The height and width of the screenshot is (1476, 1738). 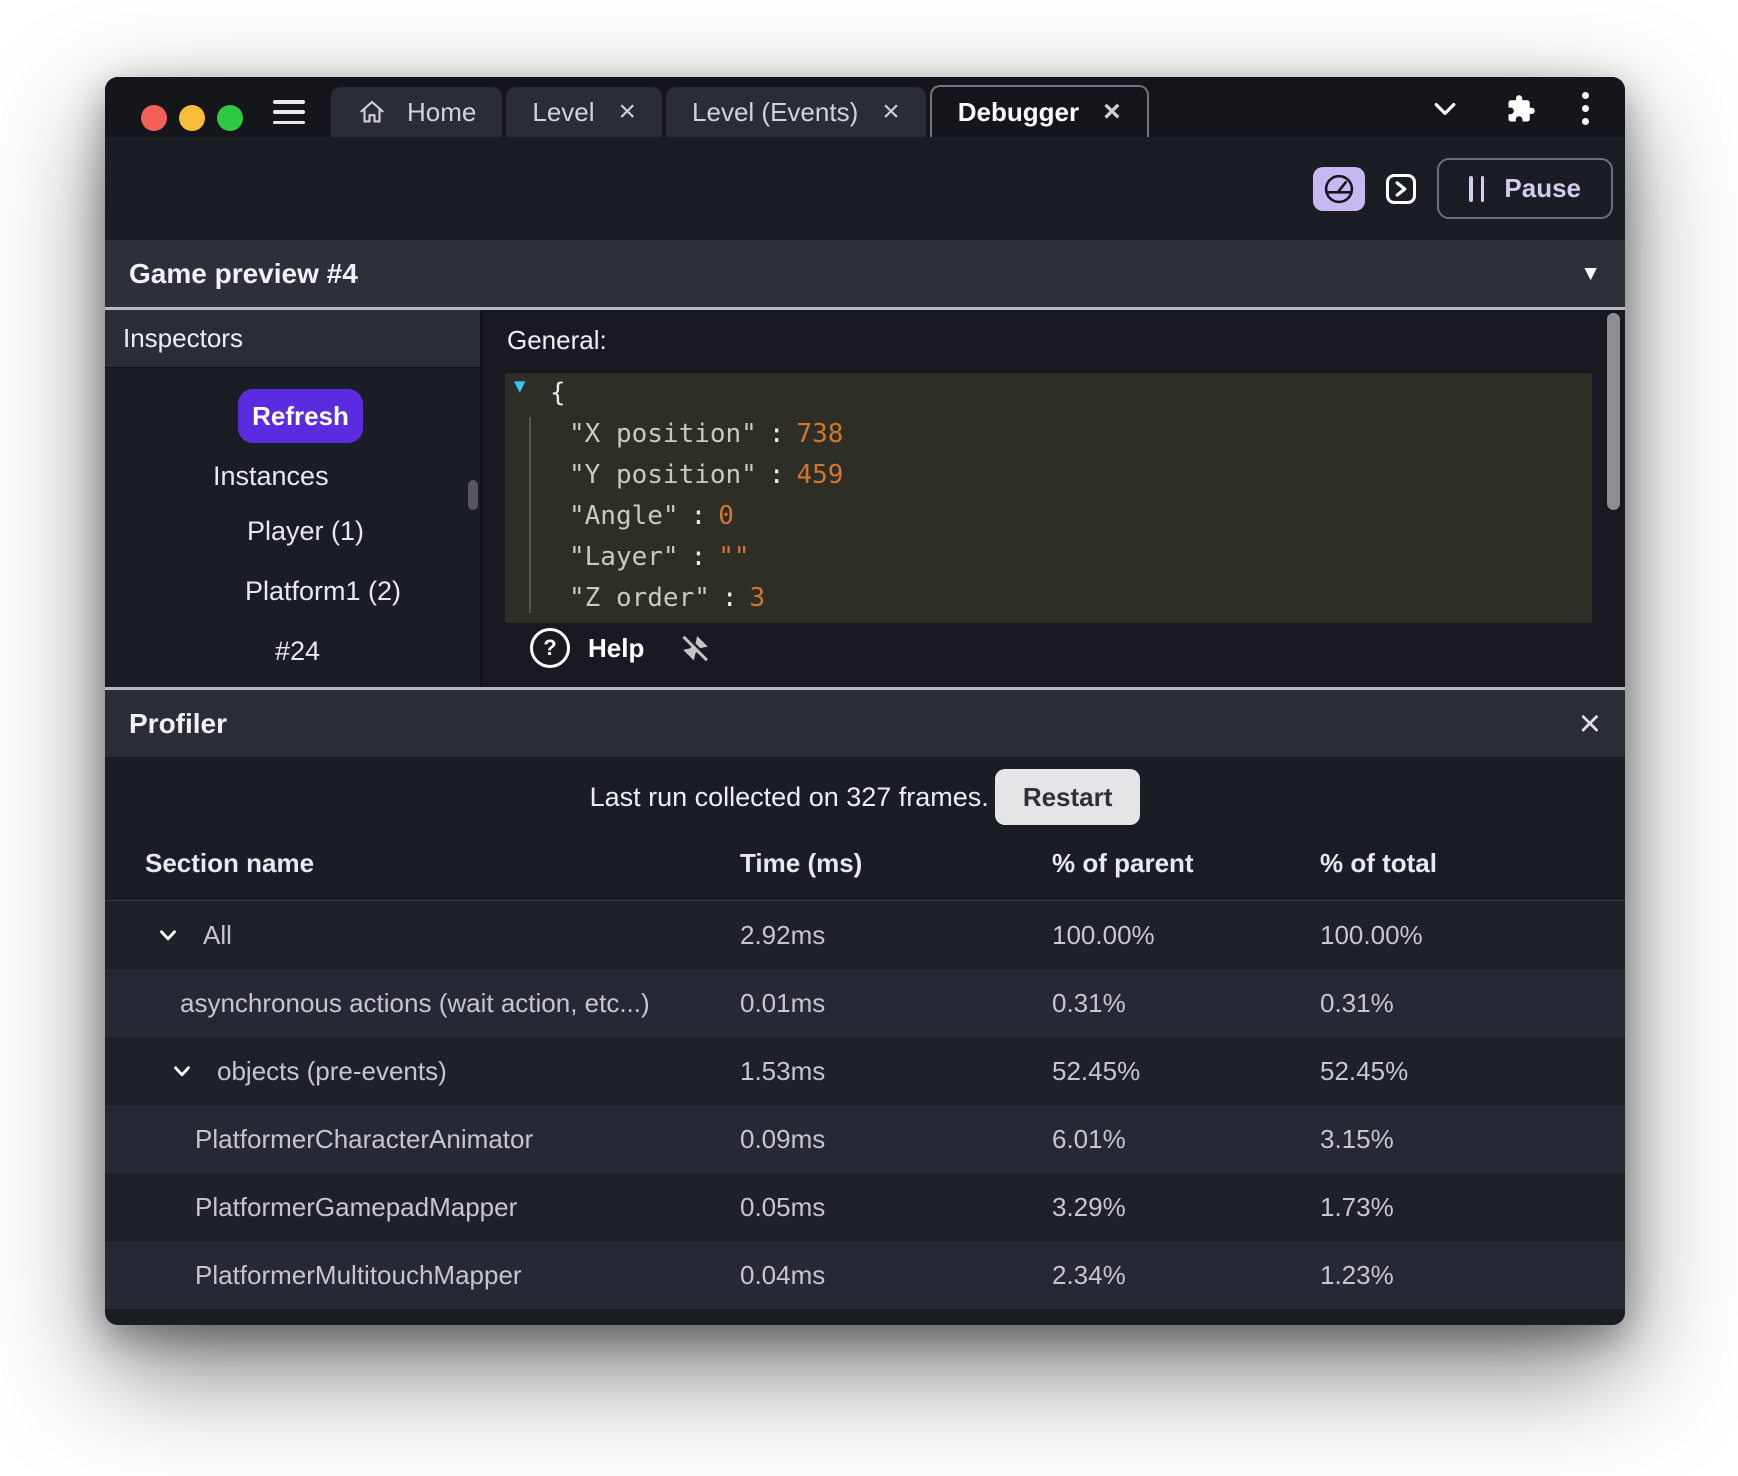 I want to click on restart-button: Restart, so click(x=1067, y=797).